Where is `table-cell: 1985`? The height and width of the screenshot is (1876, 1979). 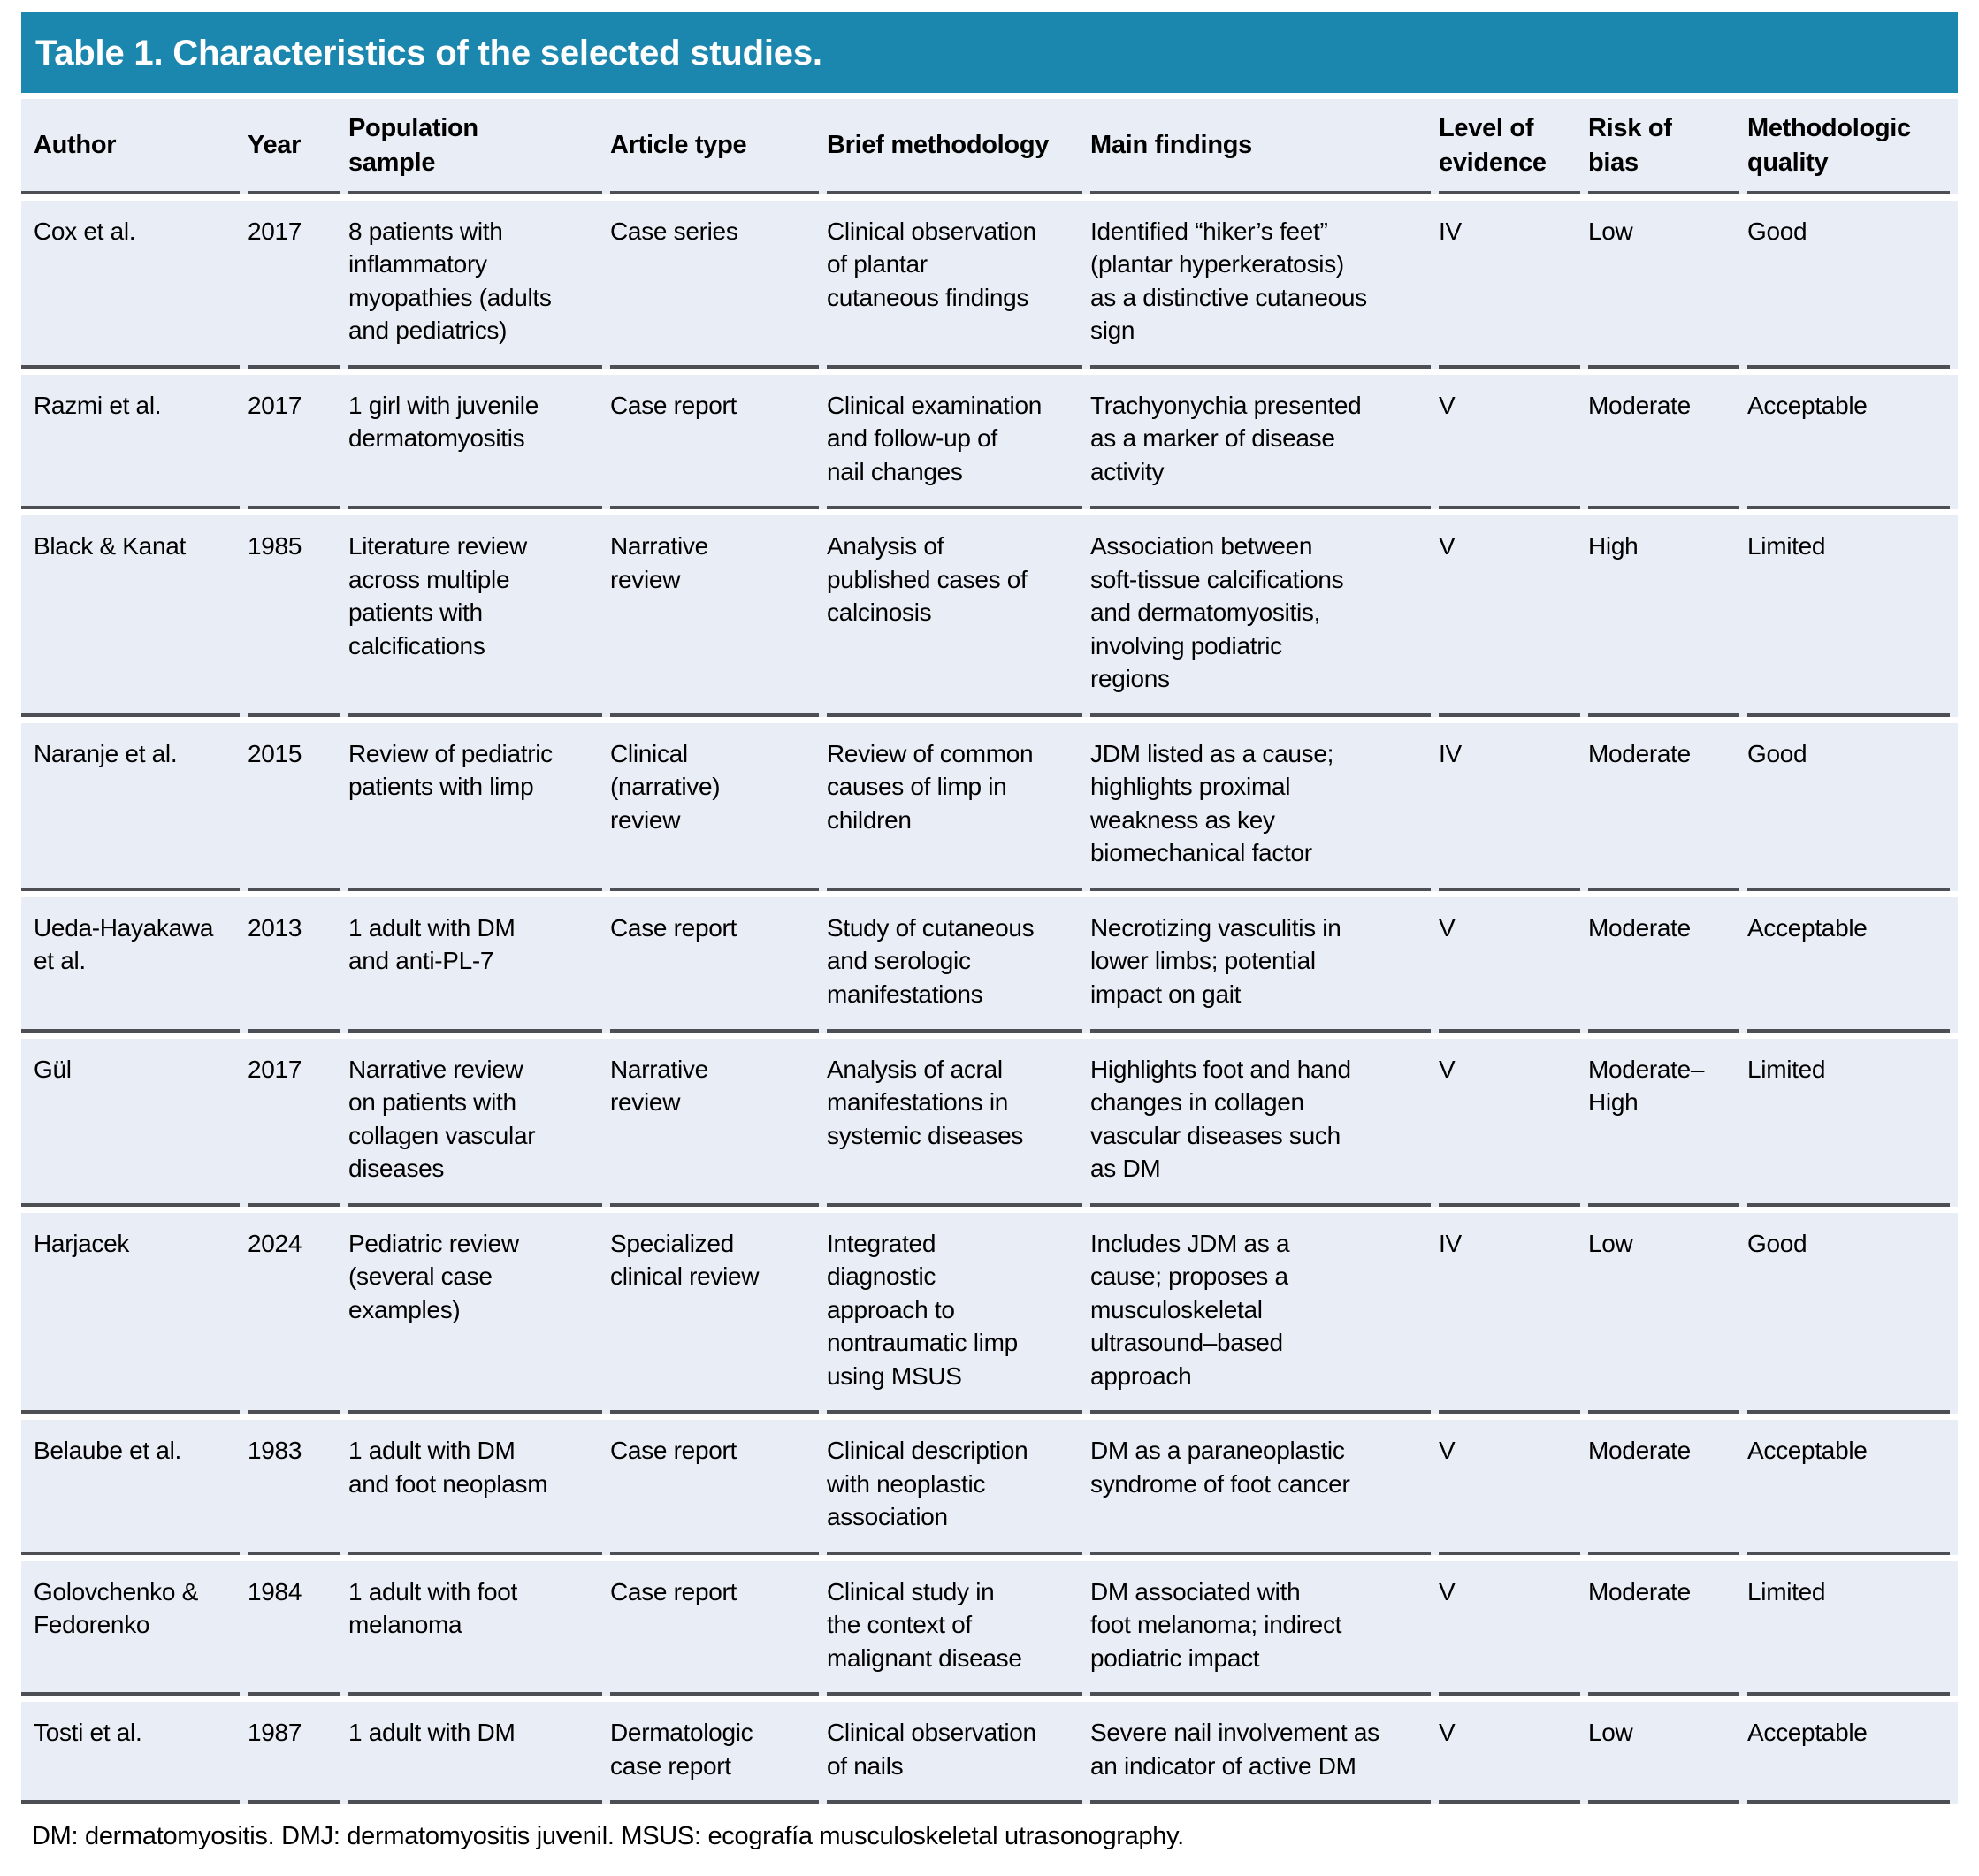 table-cell: 1985 is located at coordinates (298, 616).